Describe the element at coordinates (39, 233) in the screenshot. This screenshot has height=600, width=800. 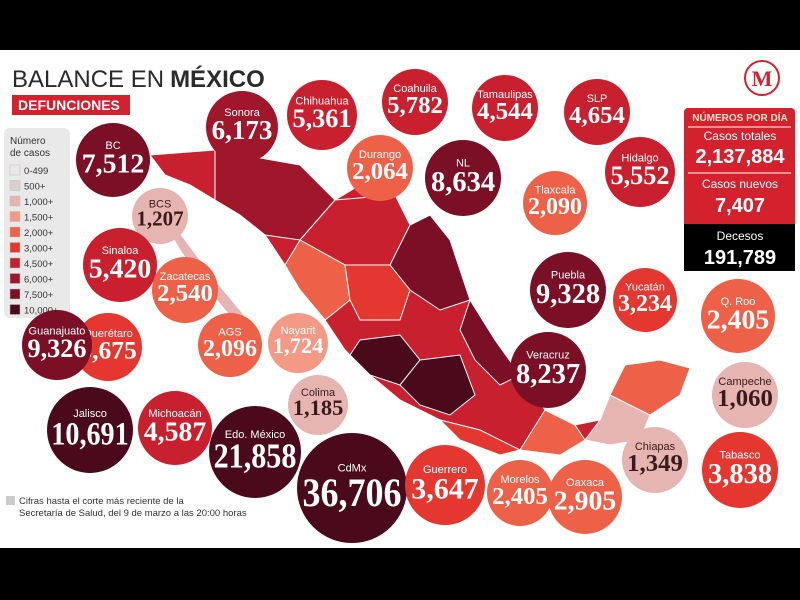
I see `legend-label: 2,000+` at that location.